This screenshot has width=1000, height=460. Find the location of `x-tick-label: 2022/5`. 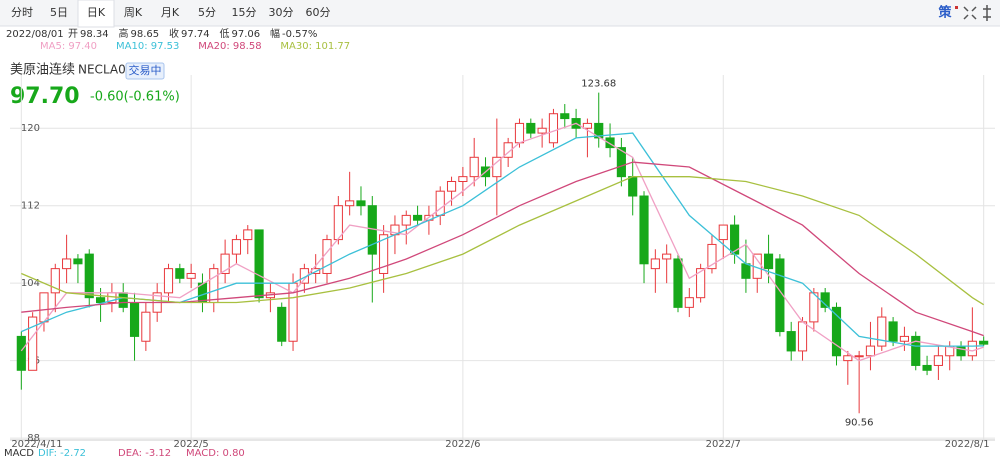

x-tick-label: 2022/5 is located at coordinates (191, 444).